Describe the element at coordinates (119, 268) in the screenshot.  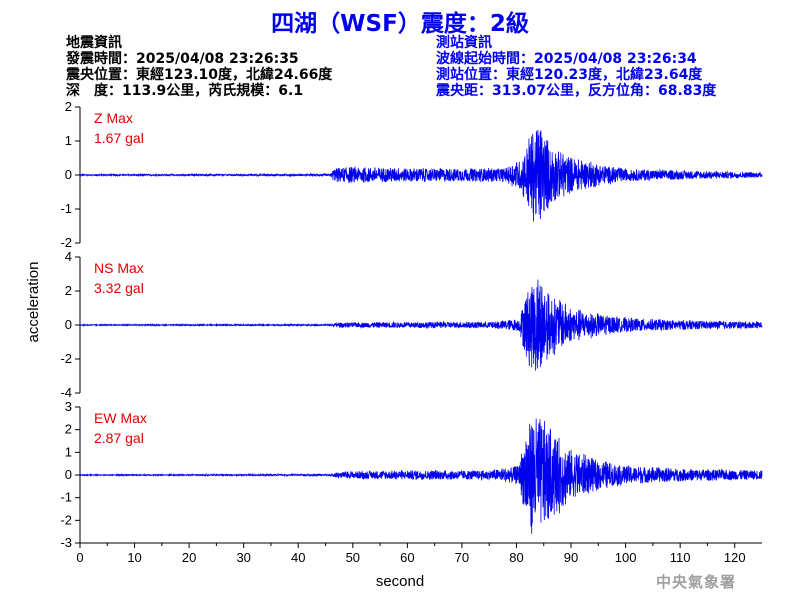
I see `max-label: NS Max` at that location.